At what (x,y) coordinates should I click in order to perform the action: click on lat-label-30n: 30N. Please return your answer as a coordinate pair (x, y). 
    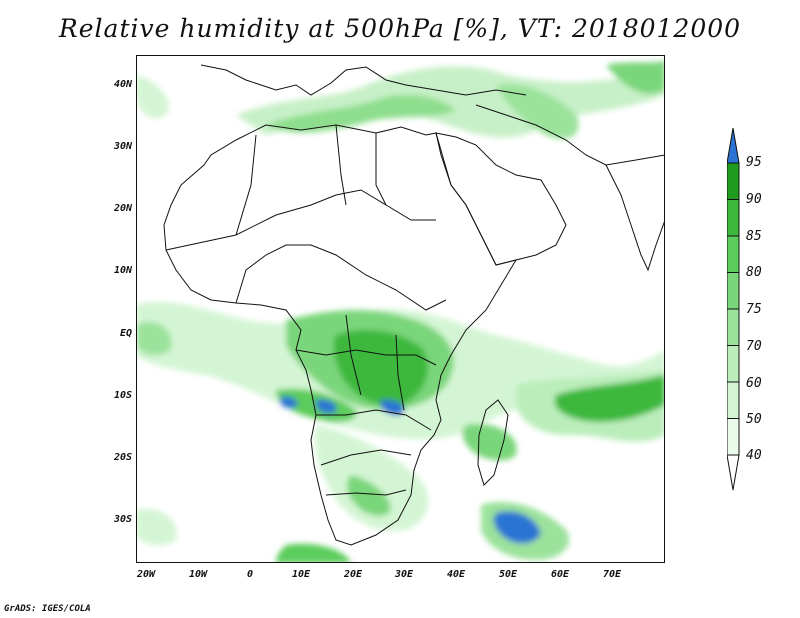
    Looking at the image, I should click on (122, 146).